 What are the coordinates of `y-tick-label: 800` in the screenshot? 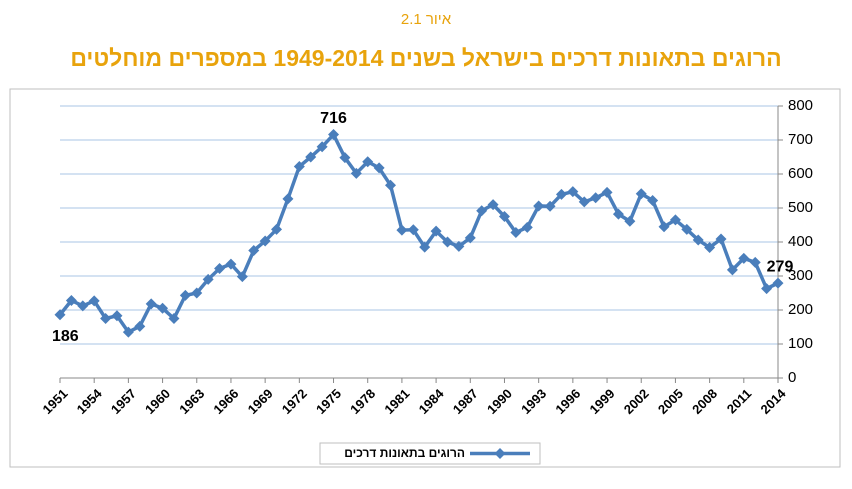 It's located at (800, 105).